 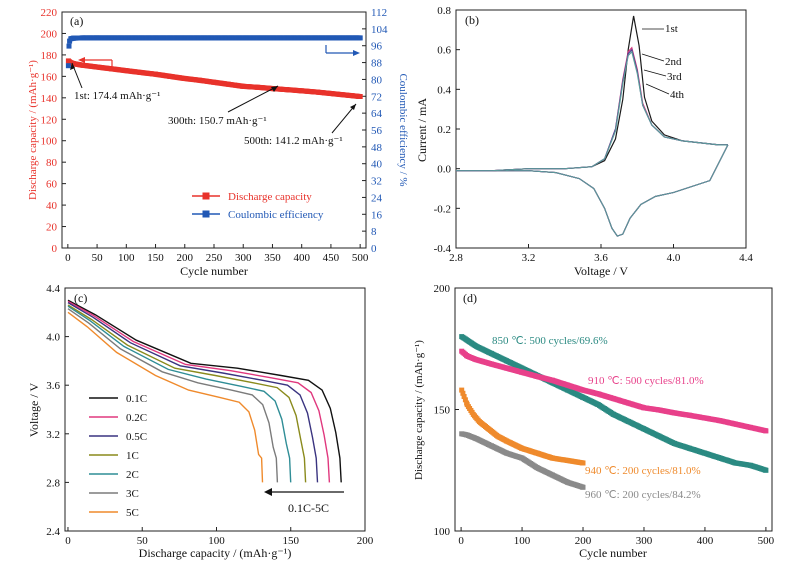 I want to click on panel-d-ytick-label: 200, so click(x=442, y=289).